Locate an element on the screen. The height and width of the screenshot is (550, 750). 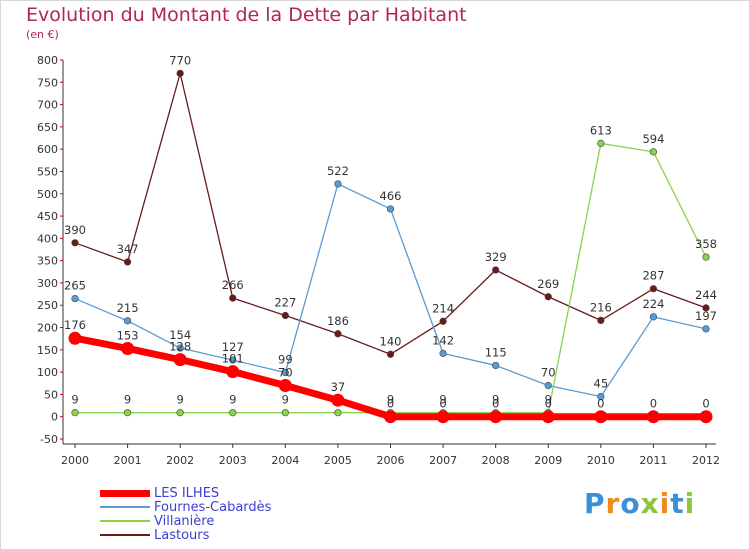
y-tick-label: 150 is located at coordinates (47, 350).